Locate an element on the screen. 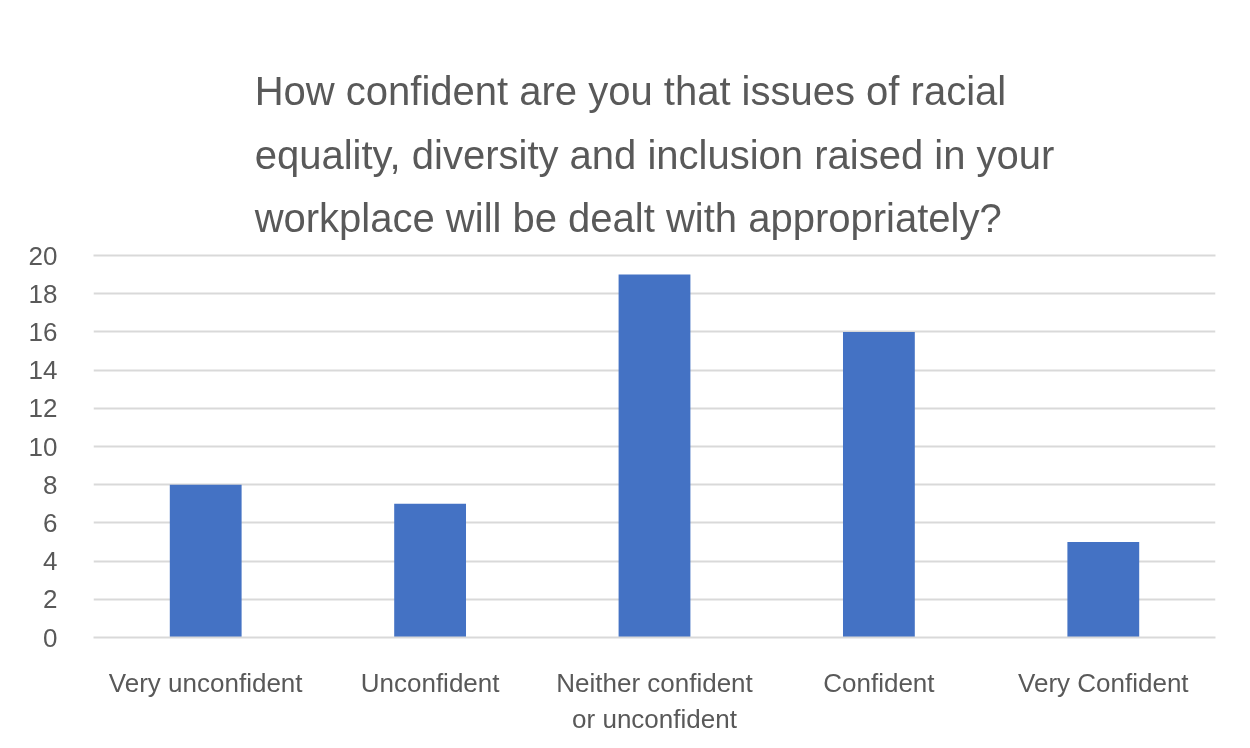 This screenshot has width=1250, height=748. y-tick-label: 14 is located at coordinates (43, 370).